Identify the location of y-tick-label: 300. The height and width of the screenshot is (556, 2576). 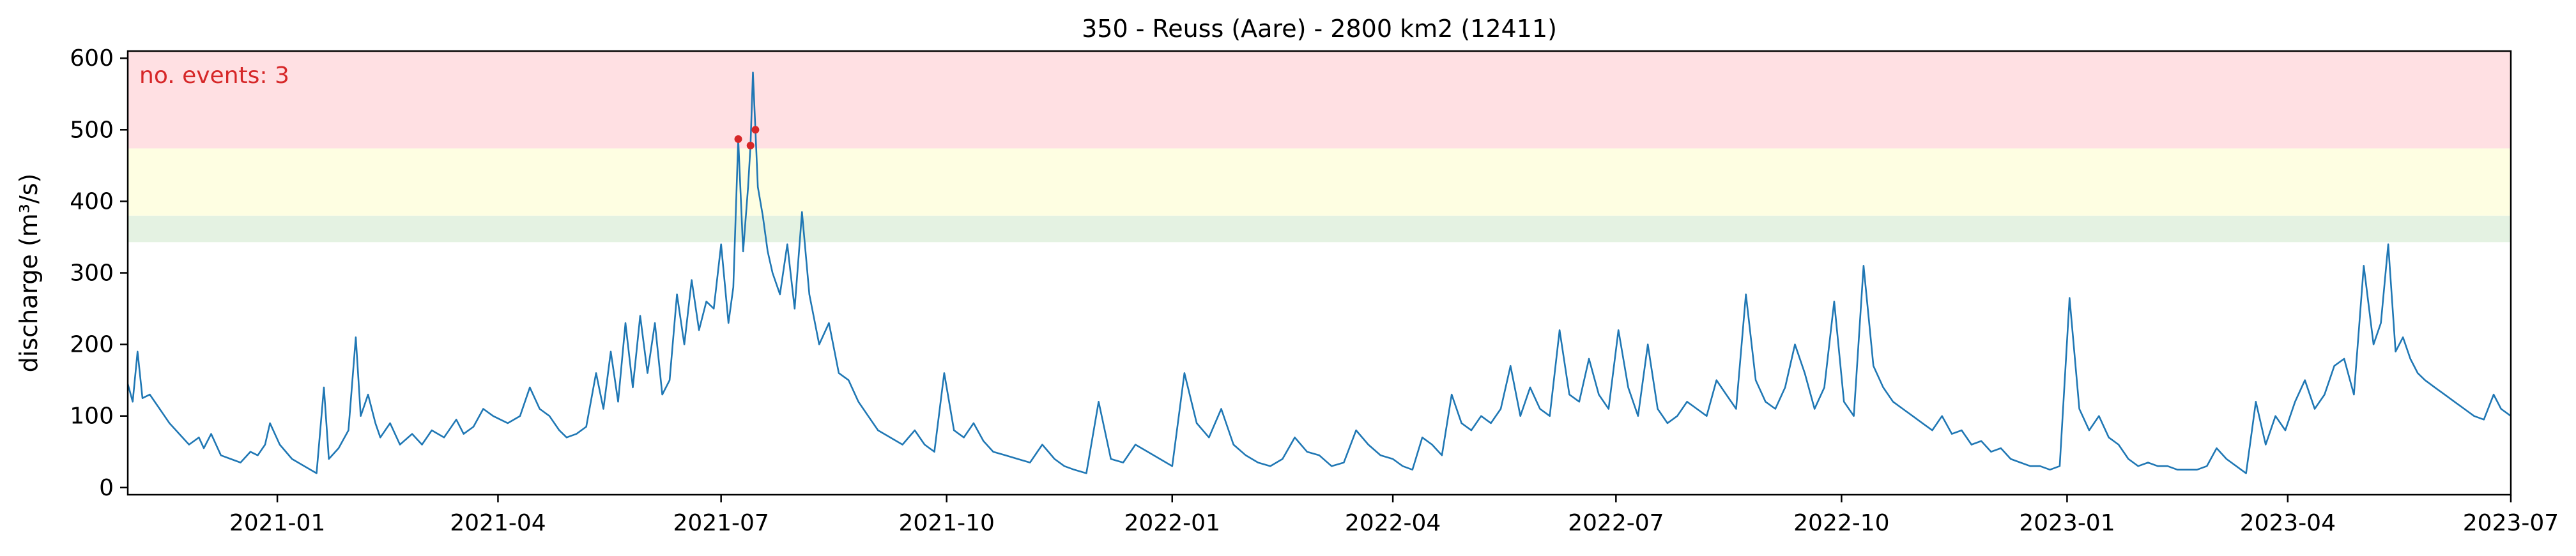
(92, 273).